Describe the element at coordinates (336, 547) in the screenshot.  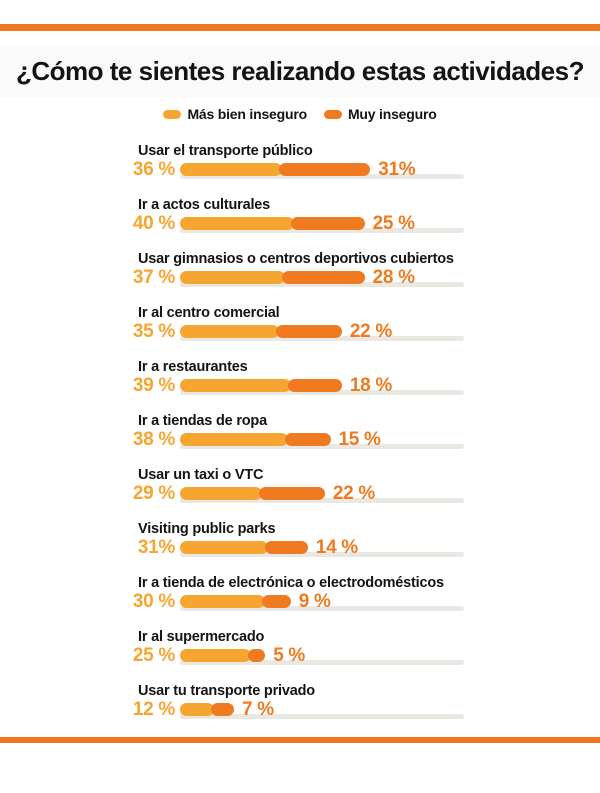
I see `value-label-dark: 14 %` at that location.